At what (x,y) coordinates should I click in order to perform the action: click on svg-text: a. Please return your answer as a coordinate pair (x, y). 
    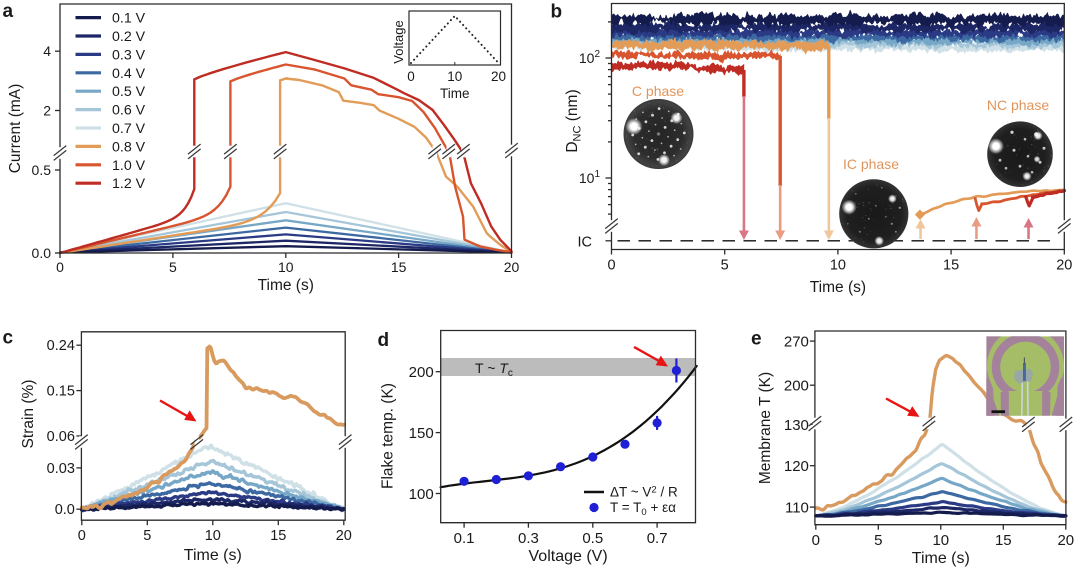
    Looking at the image, I should click on (8, 11).